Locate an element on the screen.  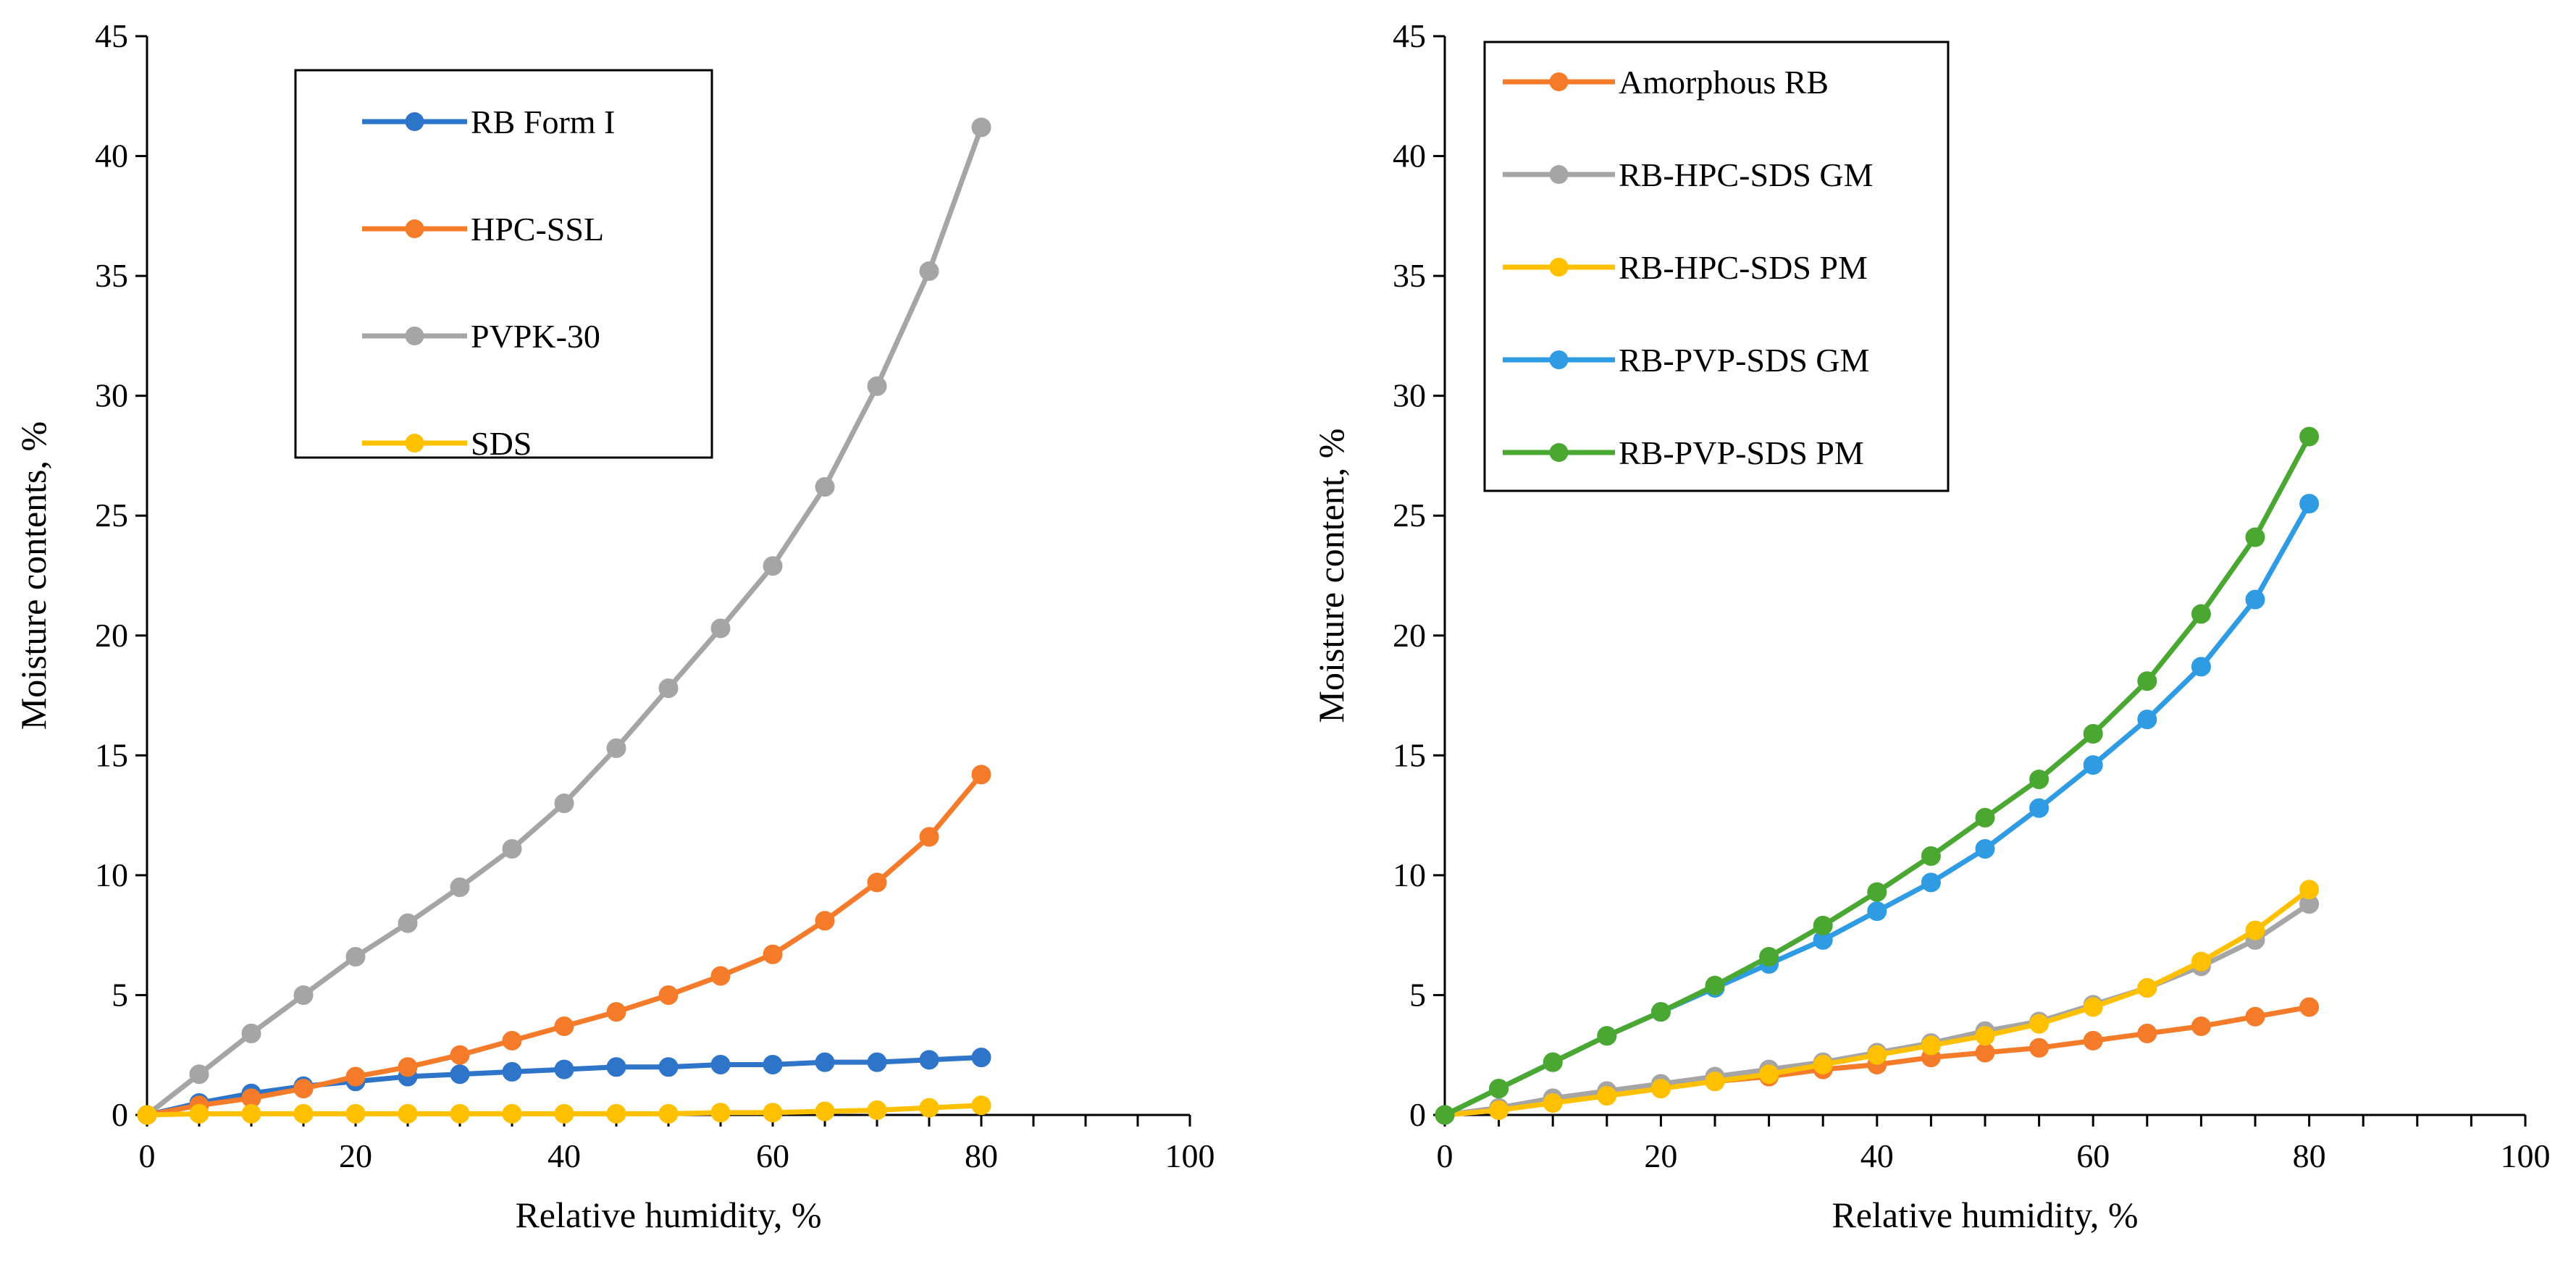
y-tick-label: 5 is located at coordinates (120, 994).